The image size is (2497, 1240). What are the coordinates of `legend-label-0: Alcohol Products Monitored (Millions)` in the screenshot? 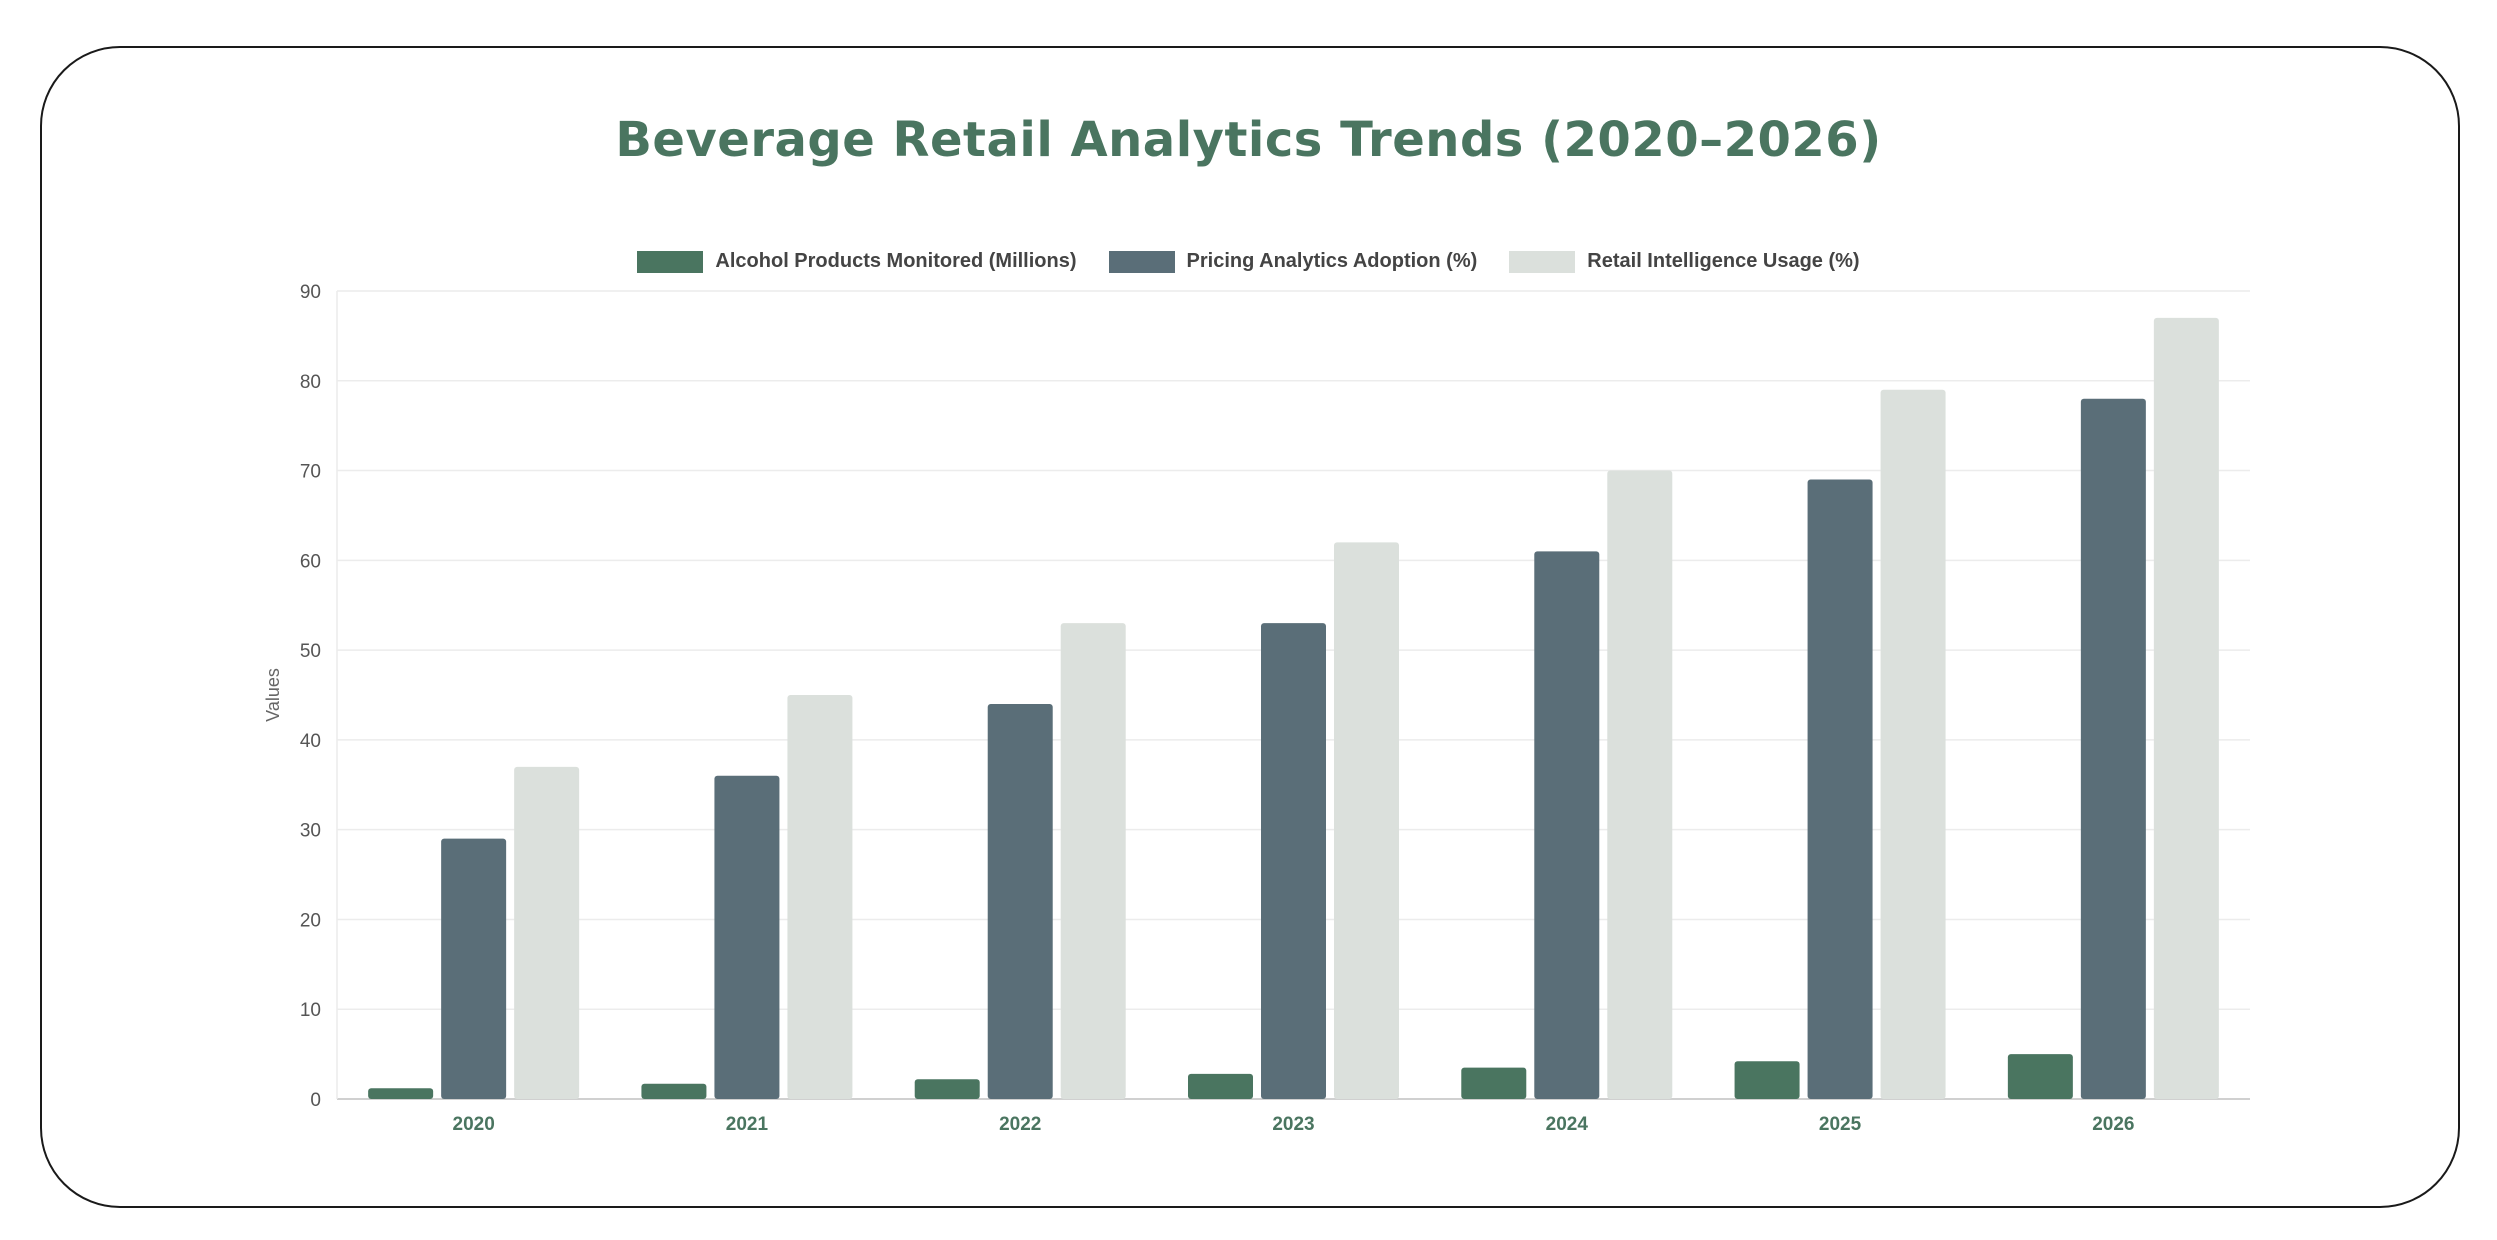 It's located at (896, 261).